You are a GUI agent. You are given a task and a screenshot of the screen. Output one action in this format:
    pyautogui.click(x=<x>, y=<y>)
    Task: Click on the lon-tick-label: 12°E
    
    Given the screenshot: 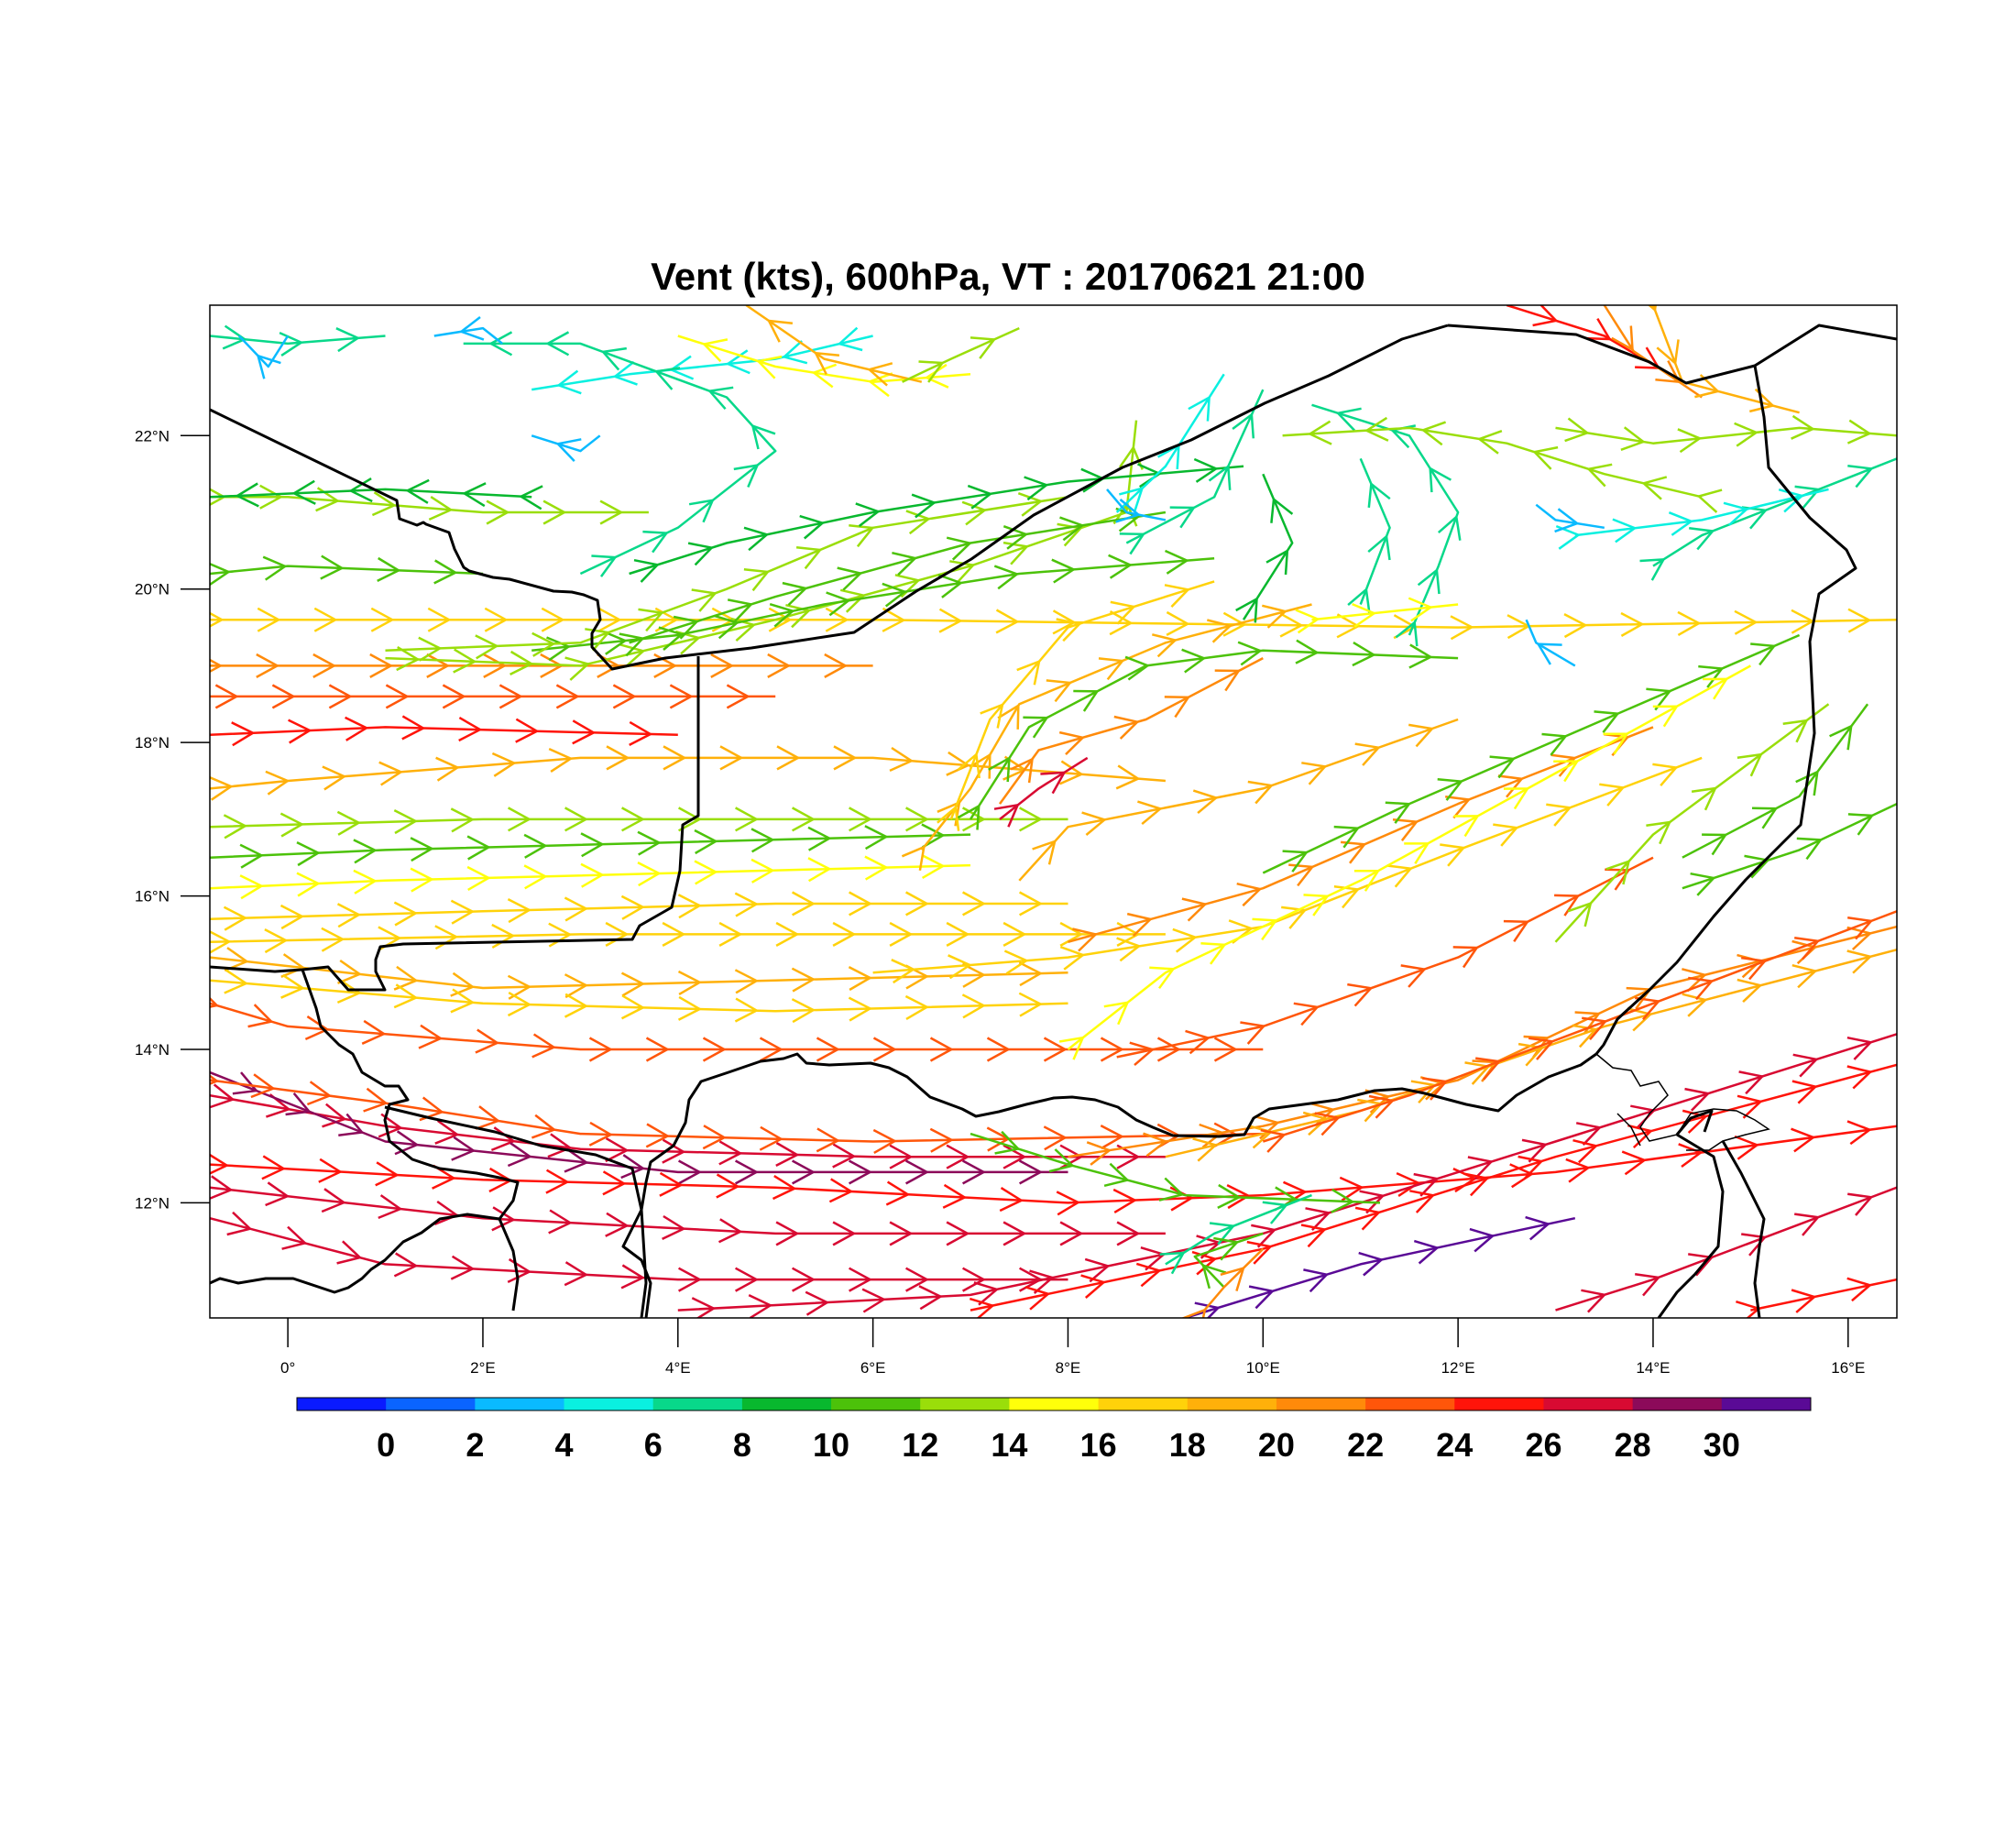 What is the action you would take?
    pyautogui.click(x=1458, y=1368)
    